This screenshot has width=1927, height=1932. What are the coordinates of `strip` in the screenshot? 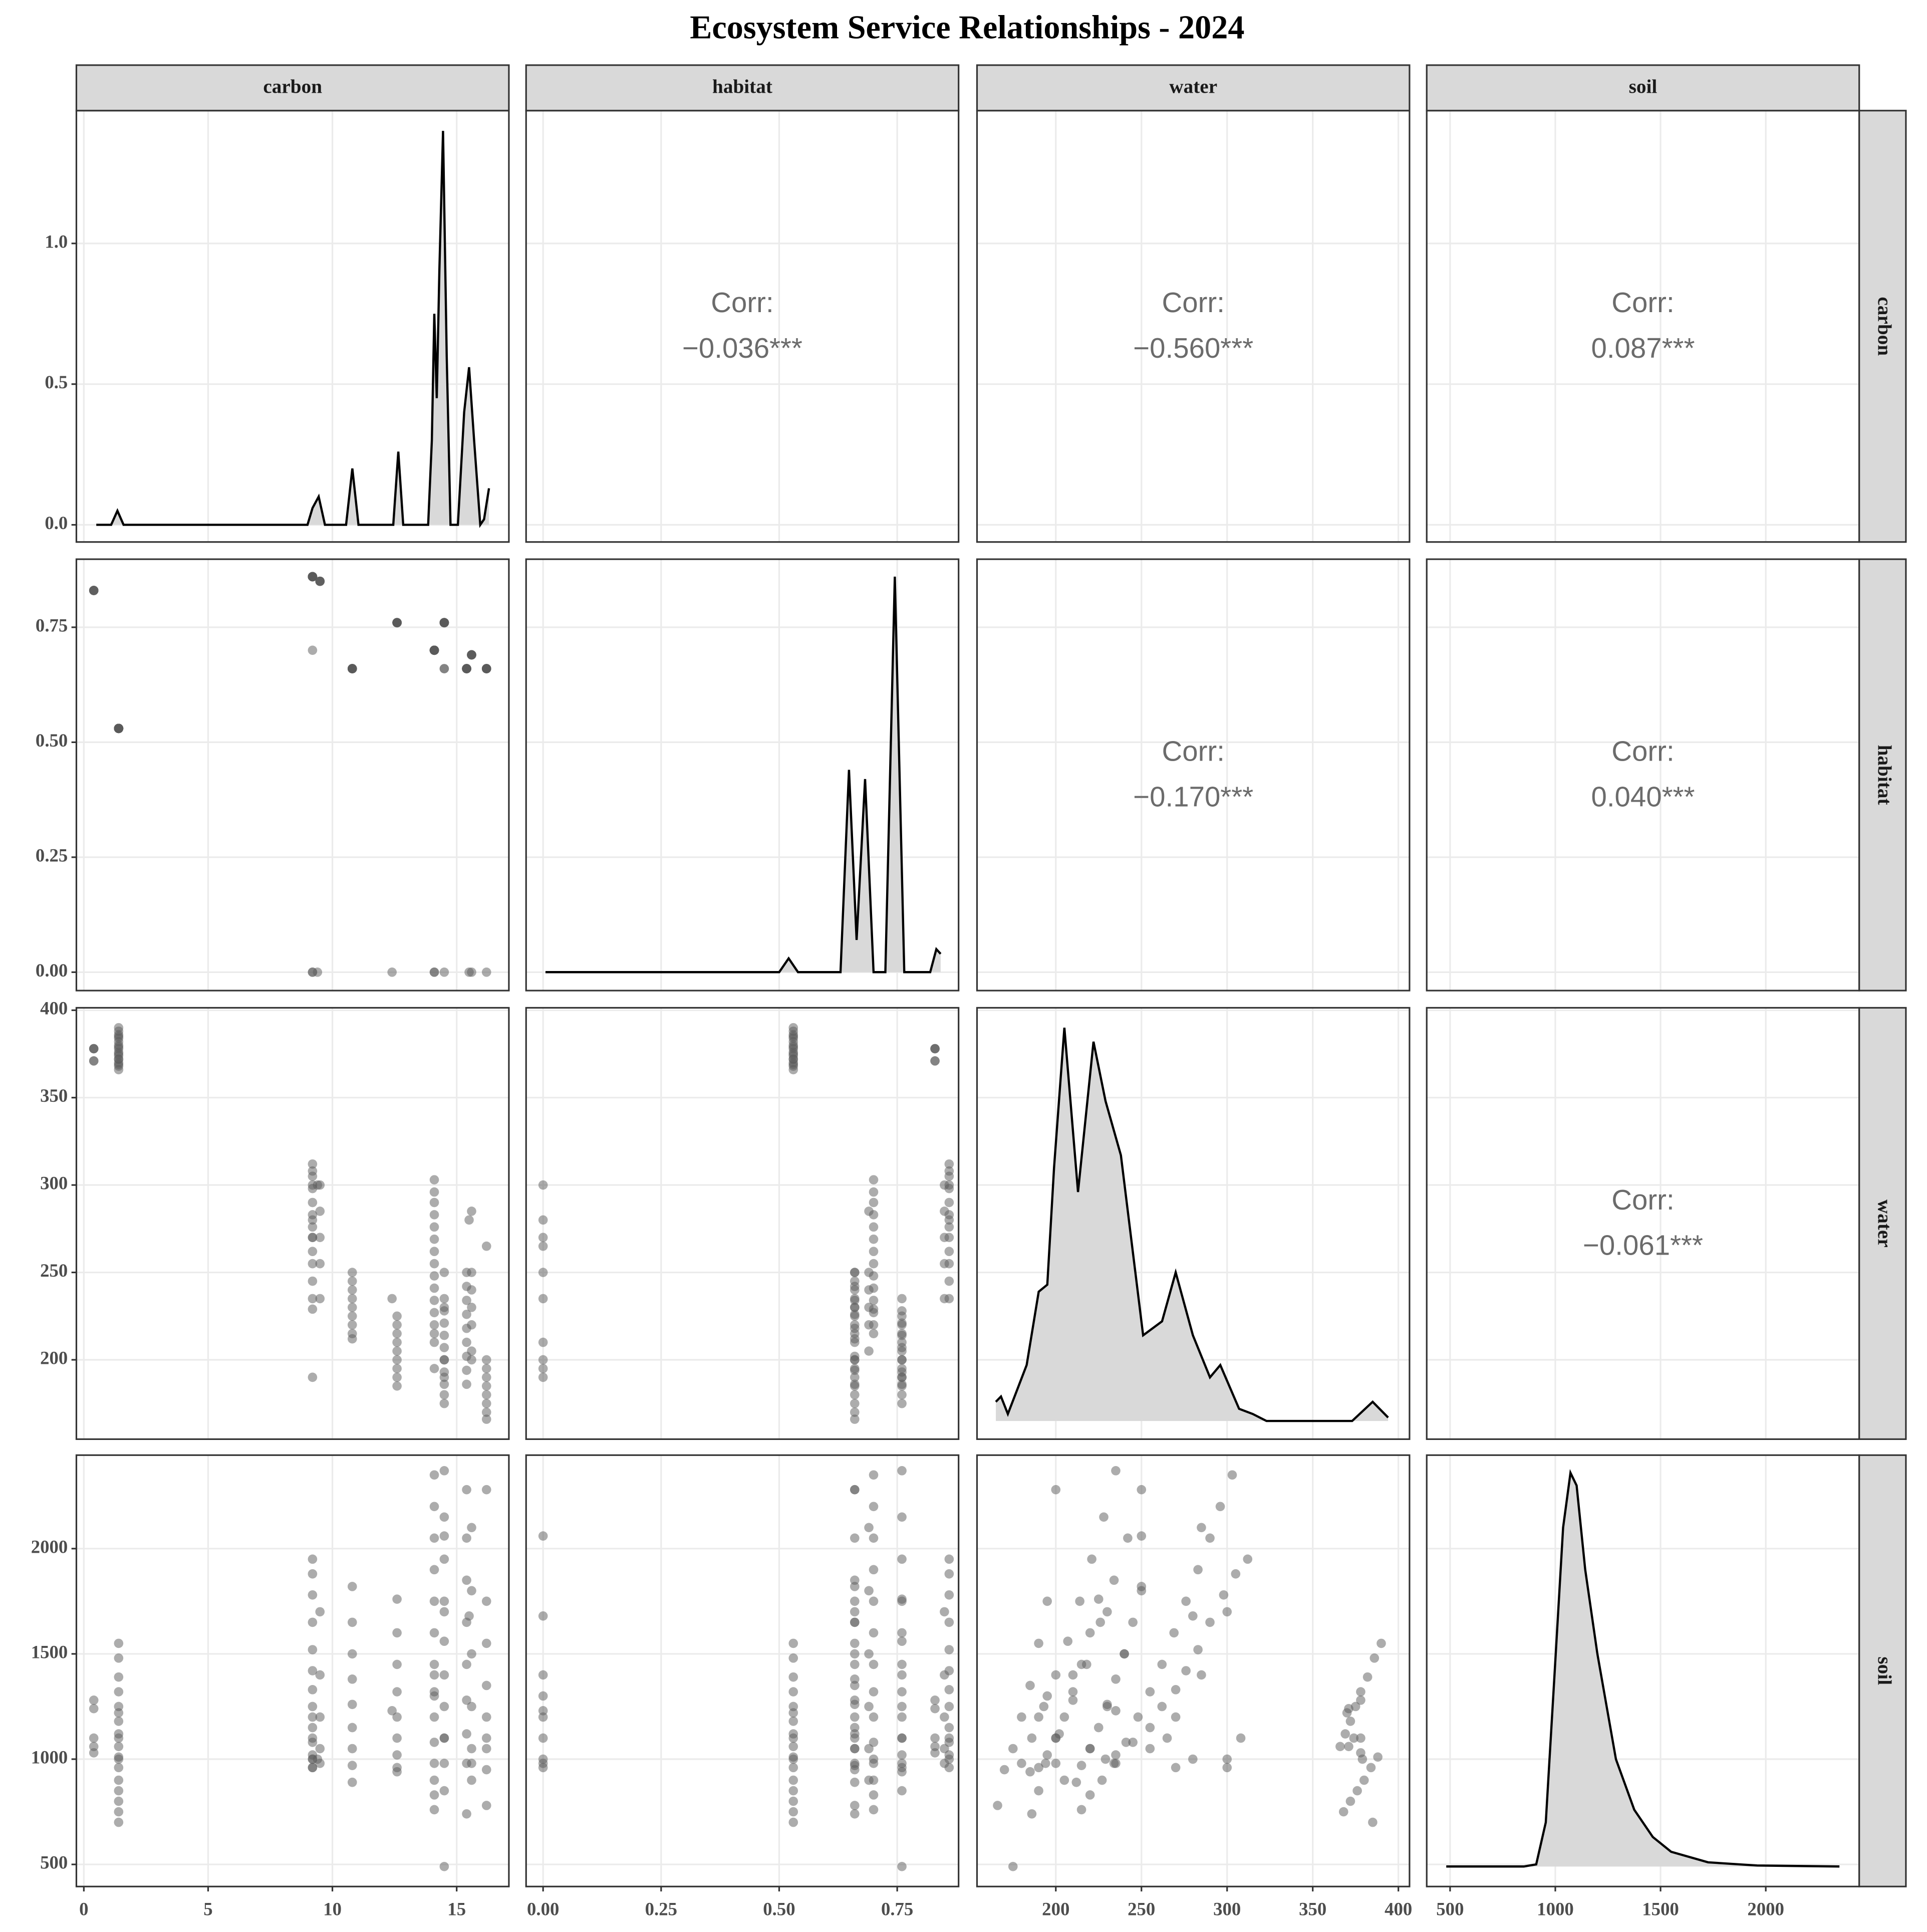 It's located at (1882, 1223).